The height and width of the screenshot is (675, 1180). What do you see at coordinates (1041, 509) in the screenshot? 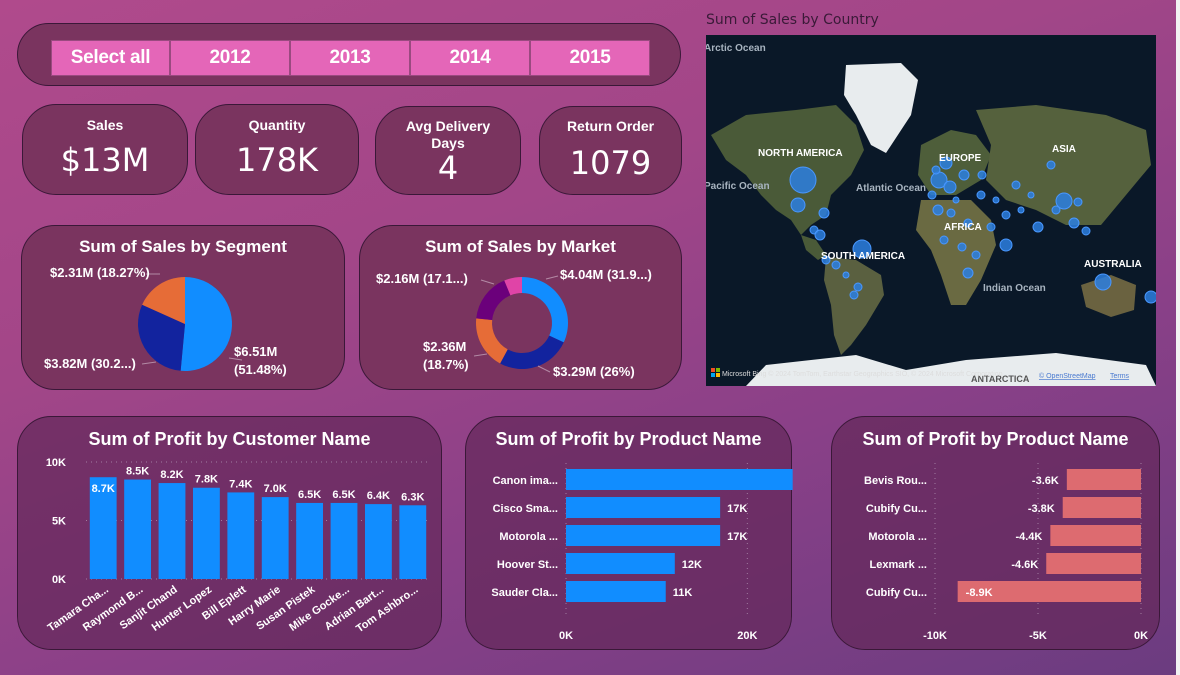
I see `data-label: -3.8K` at bounding box center [1041, 509].